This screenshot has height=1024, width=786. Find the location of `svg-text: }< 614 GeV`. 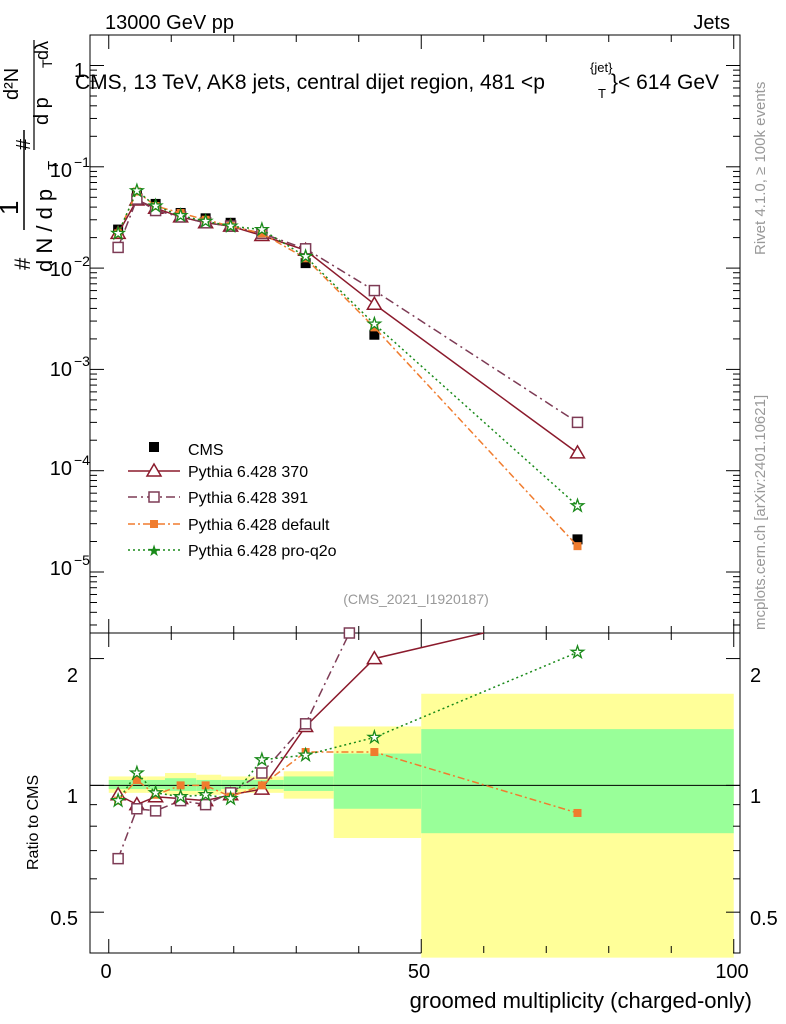

svg-text: }< 614 GeV is located at coordinates (665, 82).